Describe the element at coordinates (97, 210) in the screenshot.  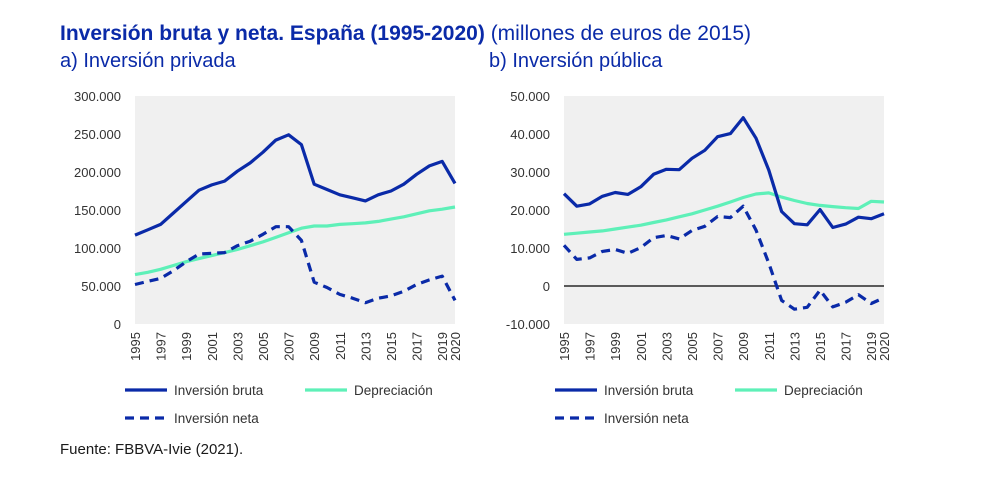
I see `y-tick-label: 150.000` at that location.